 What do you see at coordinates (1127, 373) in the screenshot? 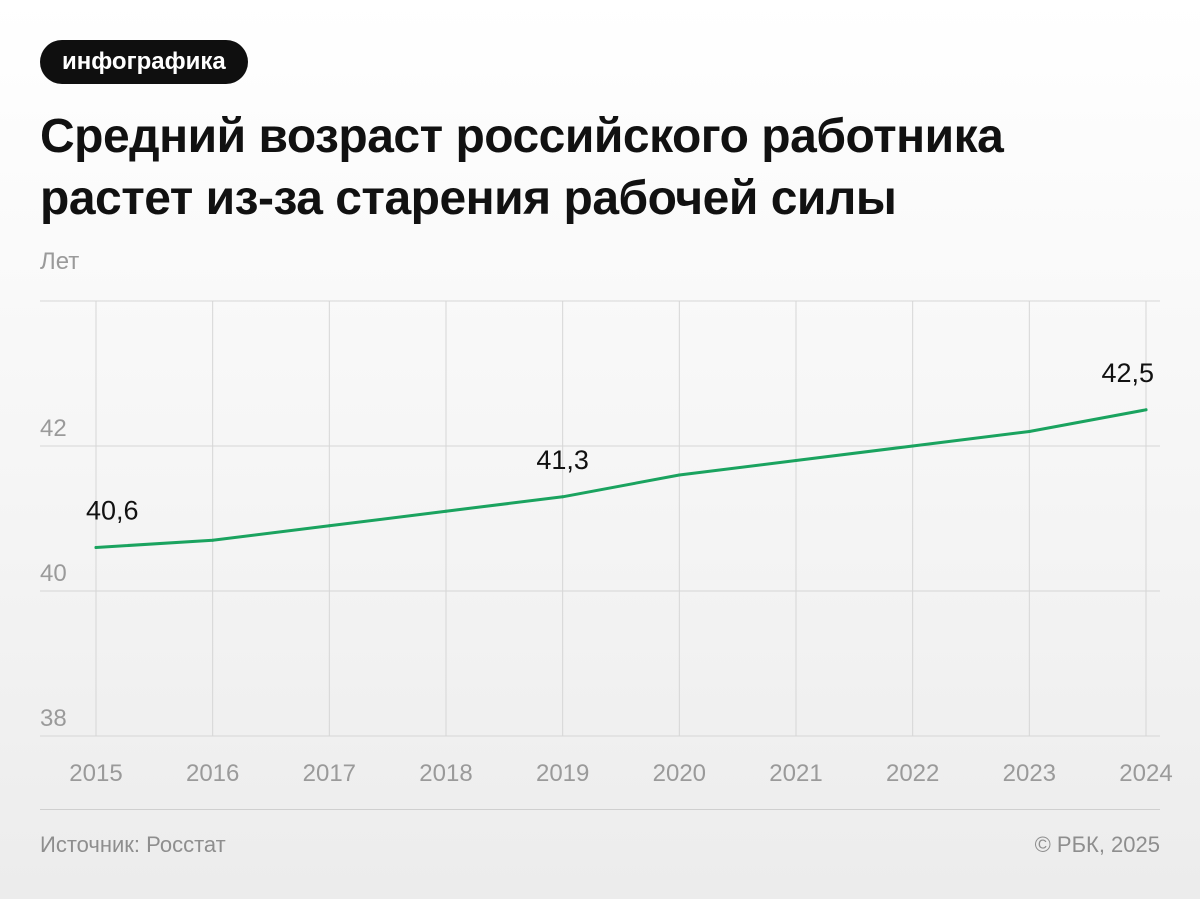
I see `data-label-2024: 42,5` at bounding box center [1127, 373].